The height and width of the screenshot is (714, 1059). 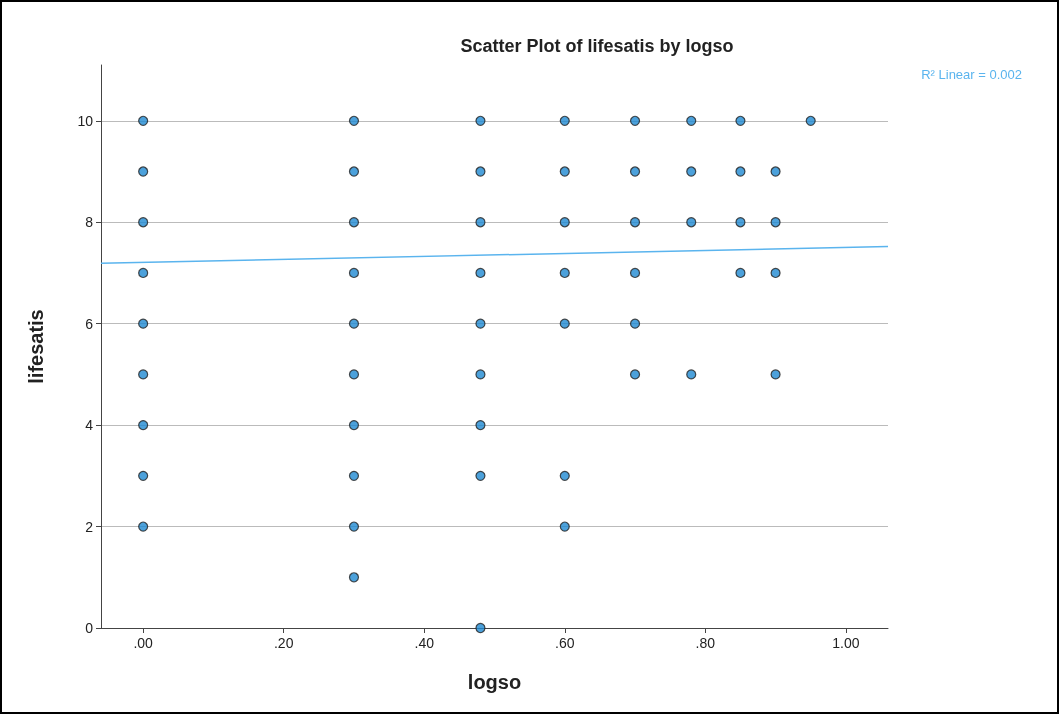 I want to click on y-axis-title: lifesatis, so click(x=36, y=346).